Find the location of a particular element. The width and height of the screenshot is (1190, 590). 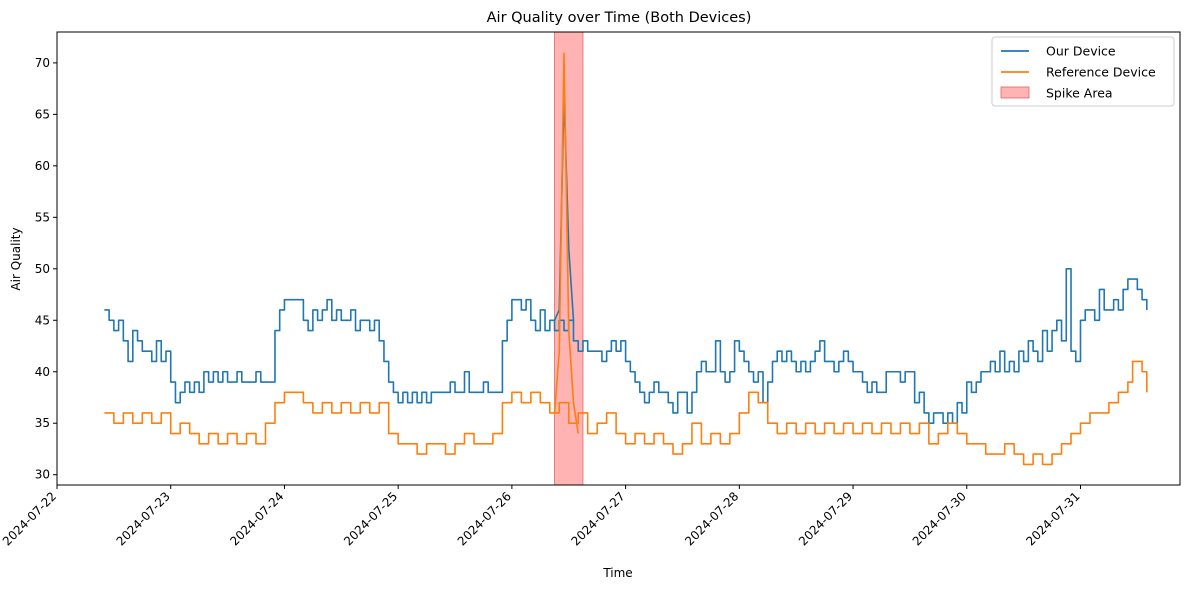

x-tick-label: 2024-07-22 is located at coordinates (29, 518).